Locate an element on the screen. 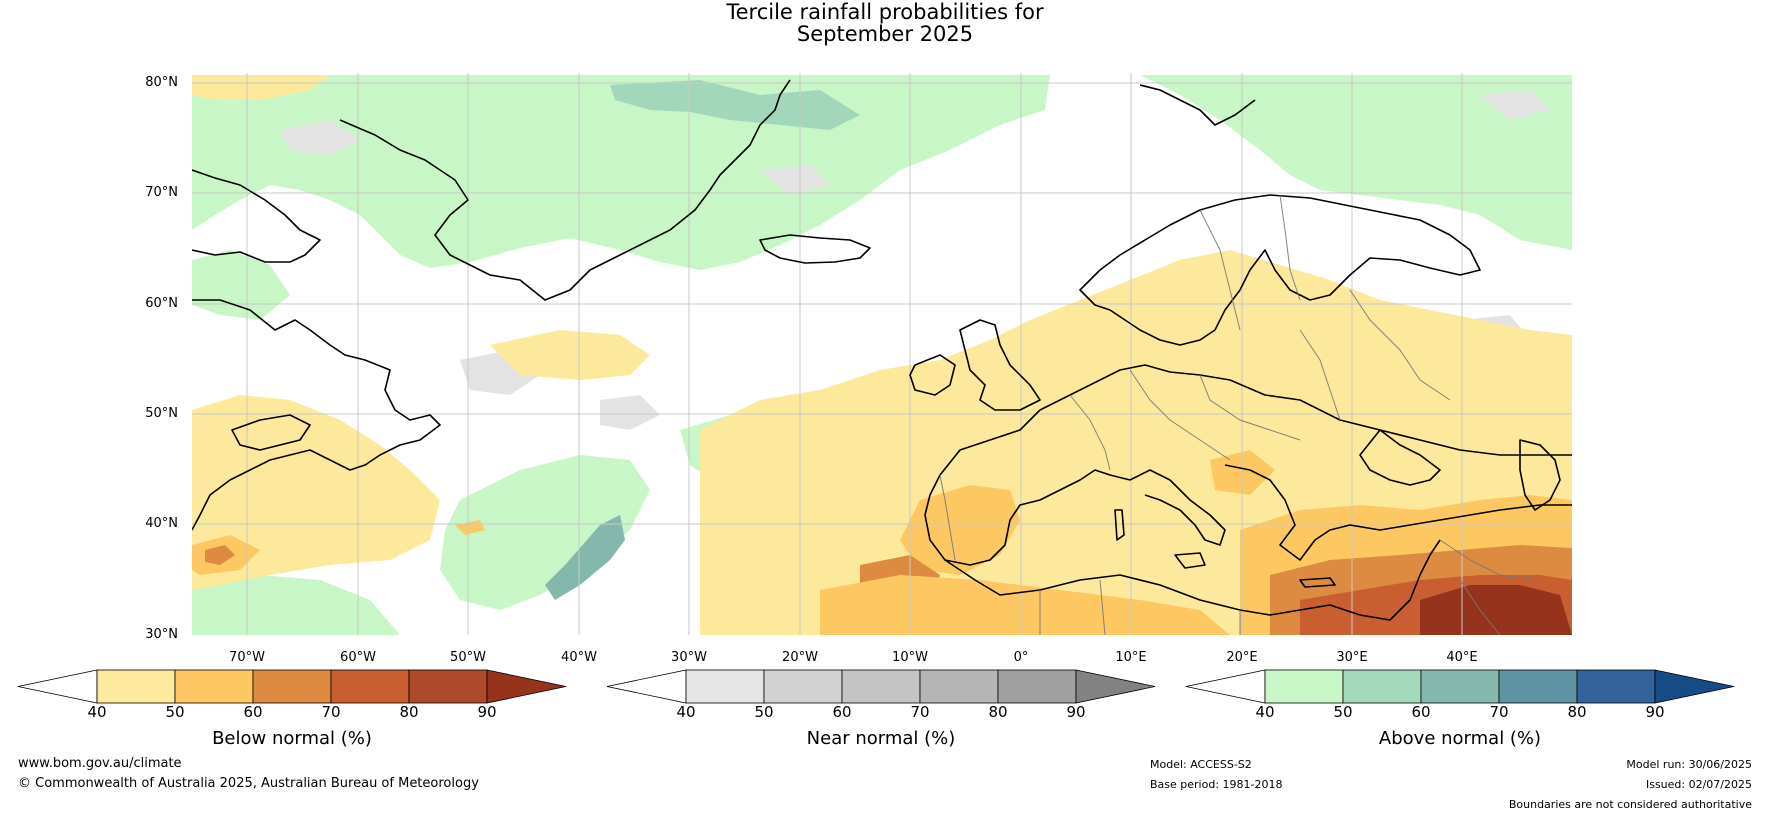 The width and height of the screenshot is (1770, 816). below-normal-canada-north is located at coordinates (261, 87).